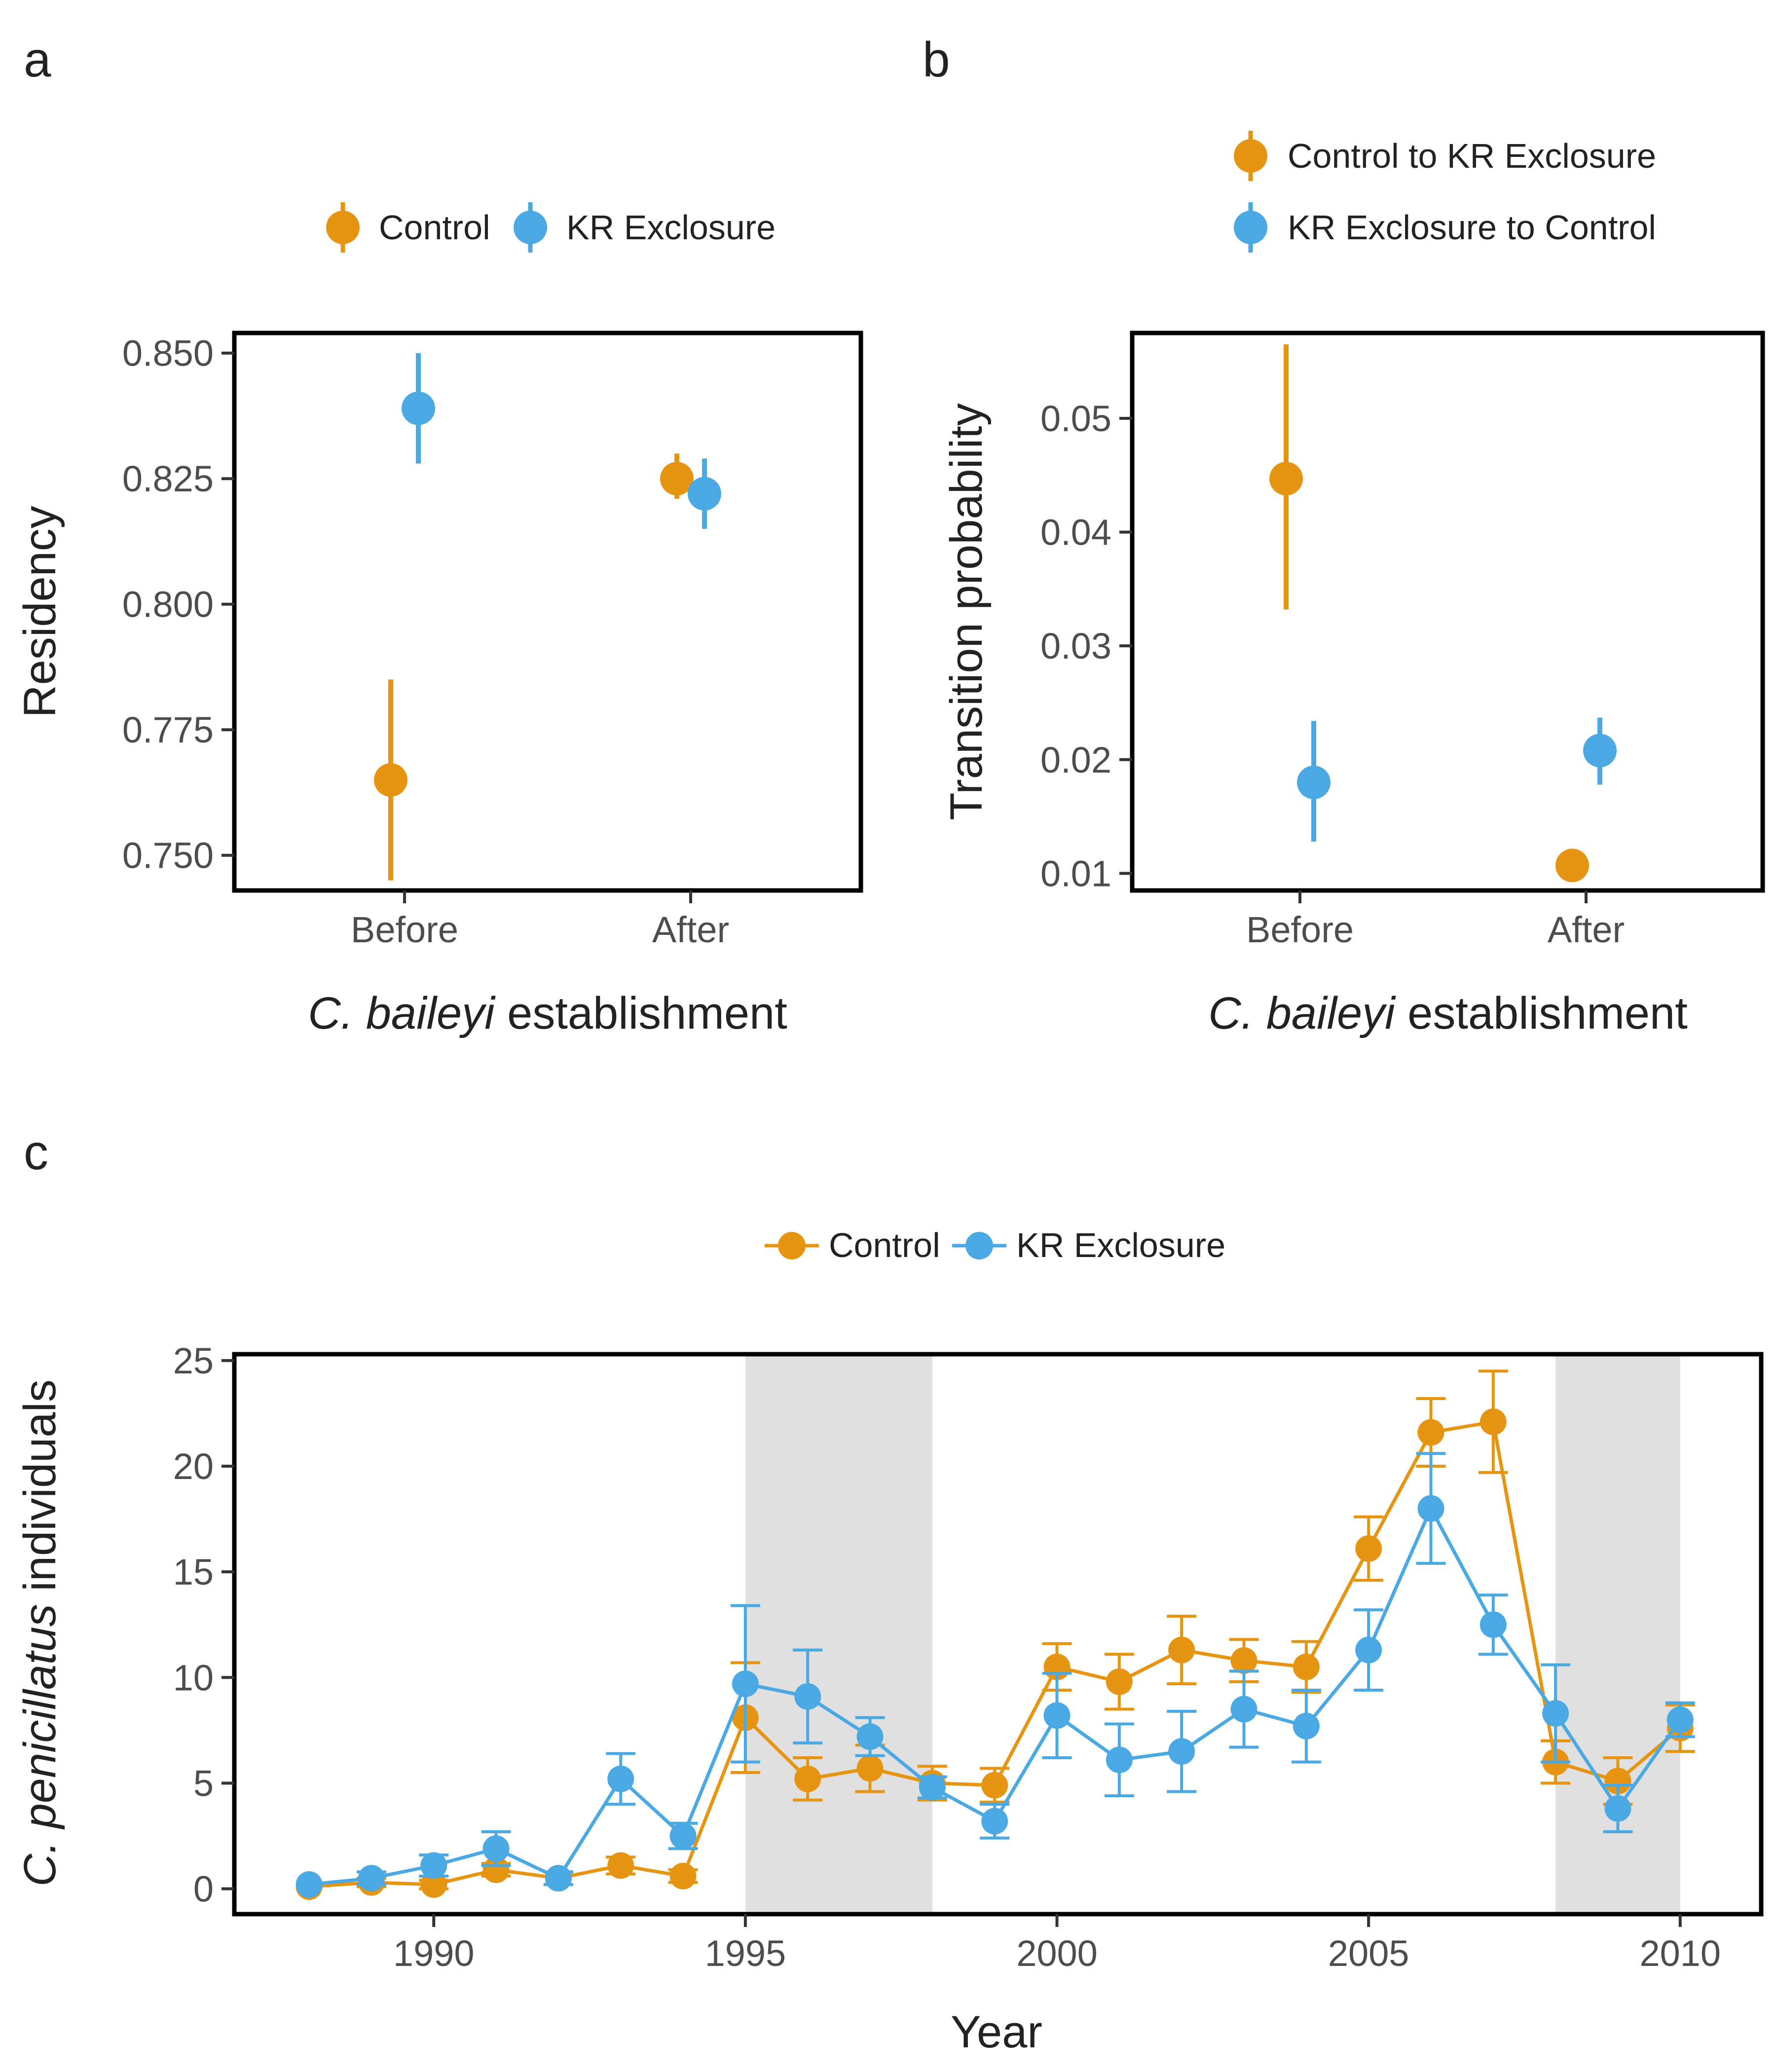 The image size is (1776, 2072). I want to click on a-ytick-label: 0.800, so click(168, 605).